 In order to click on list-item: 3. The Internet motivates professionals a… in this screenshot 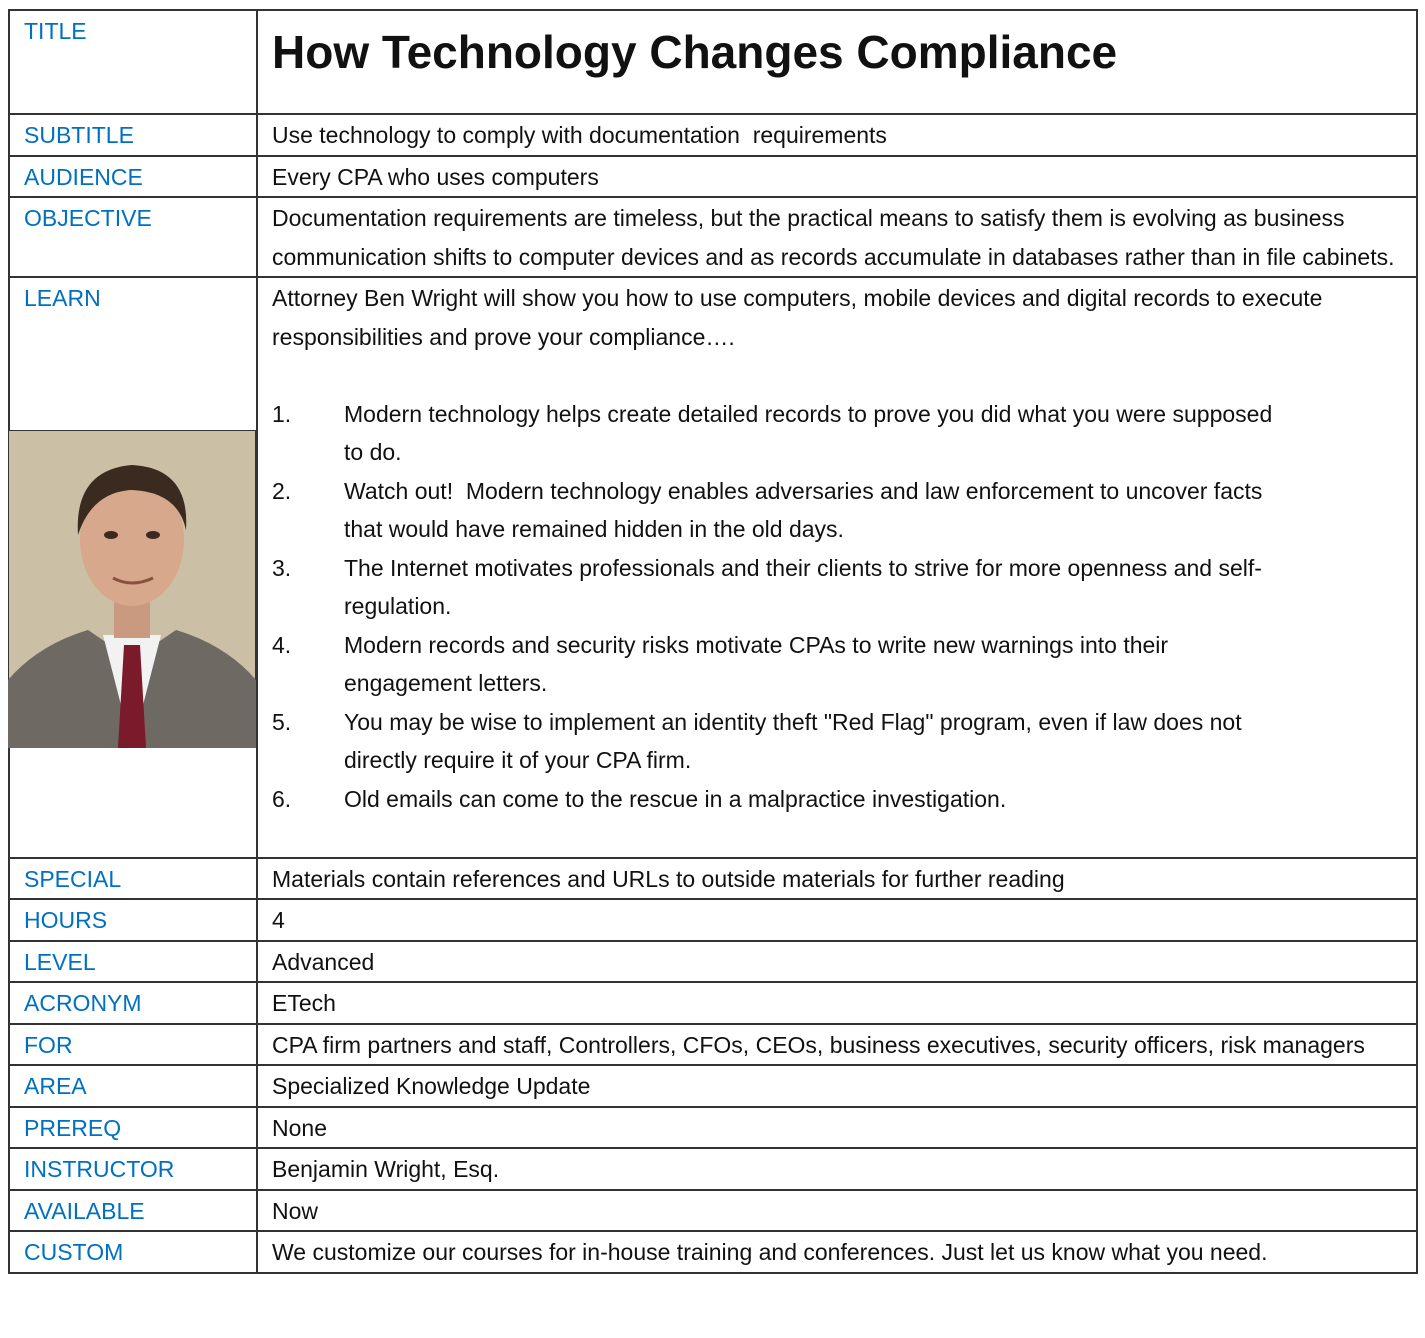, I will do `click(782, 587)`.